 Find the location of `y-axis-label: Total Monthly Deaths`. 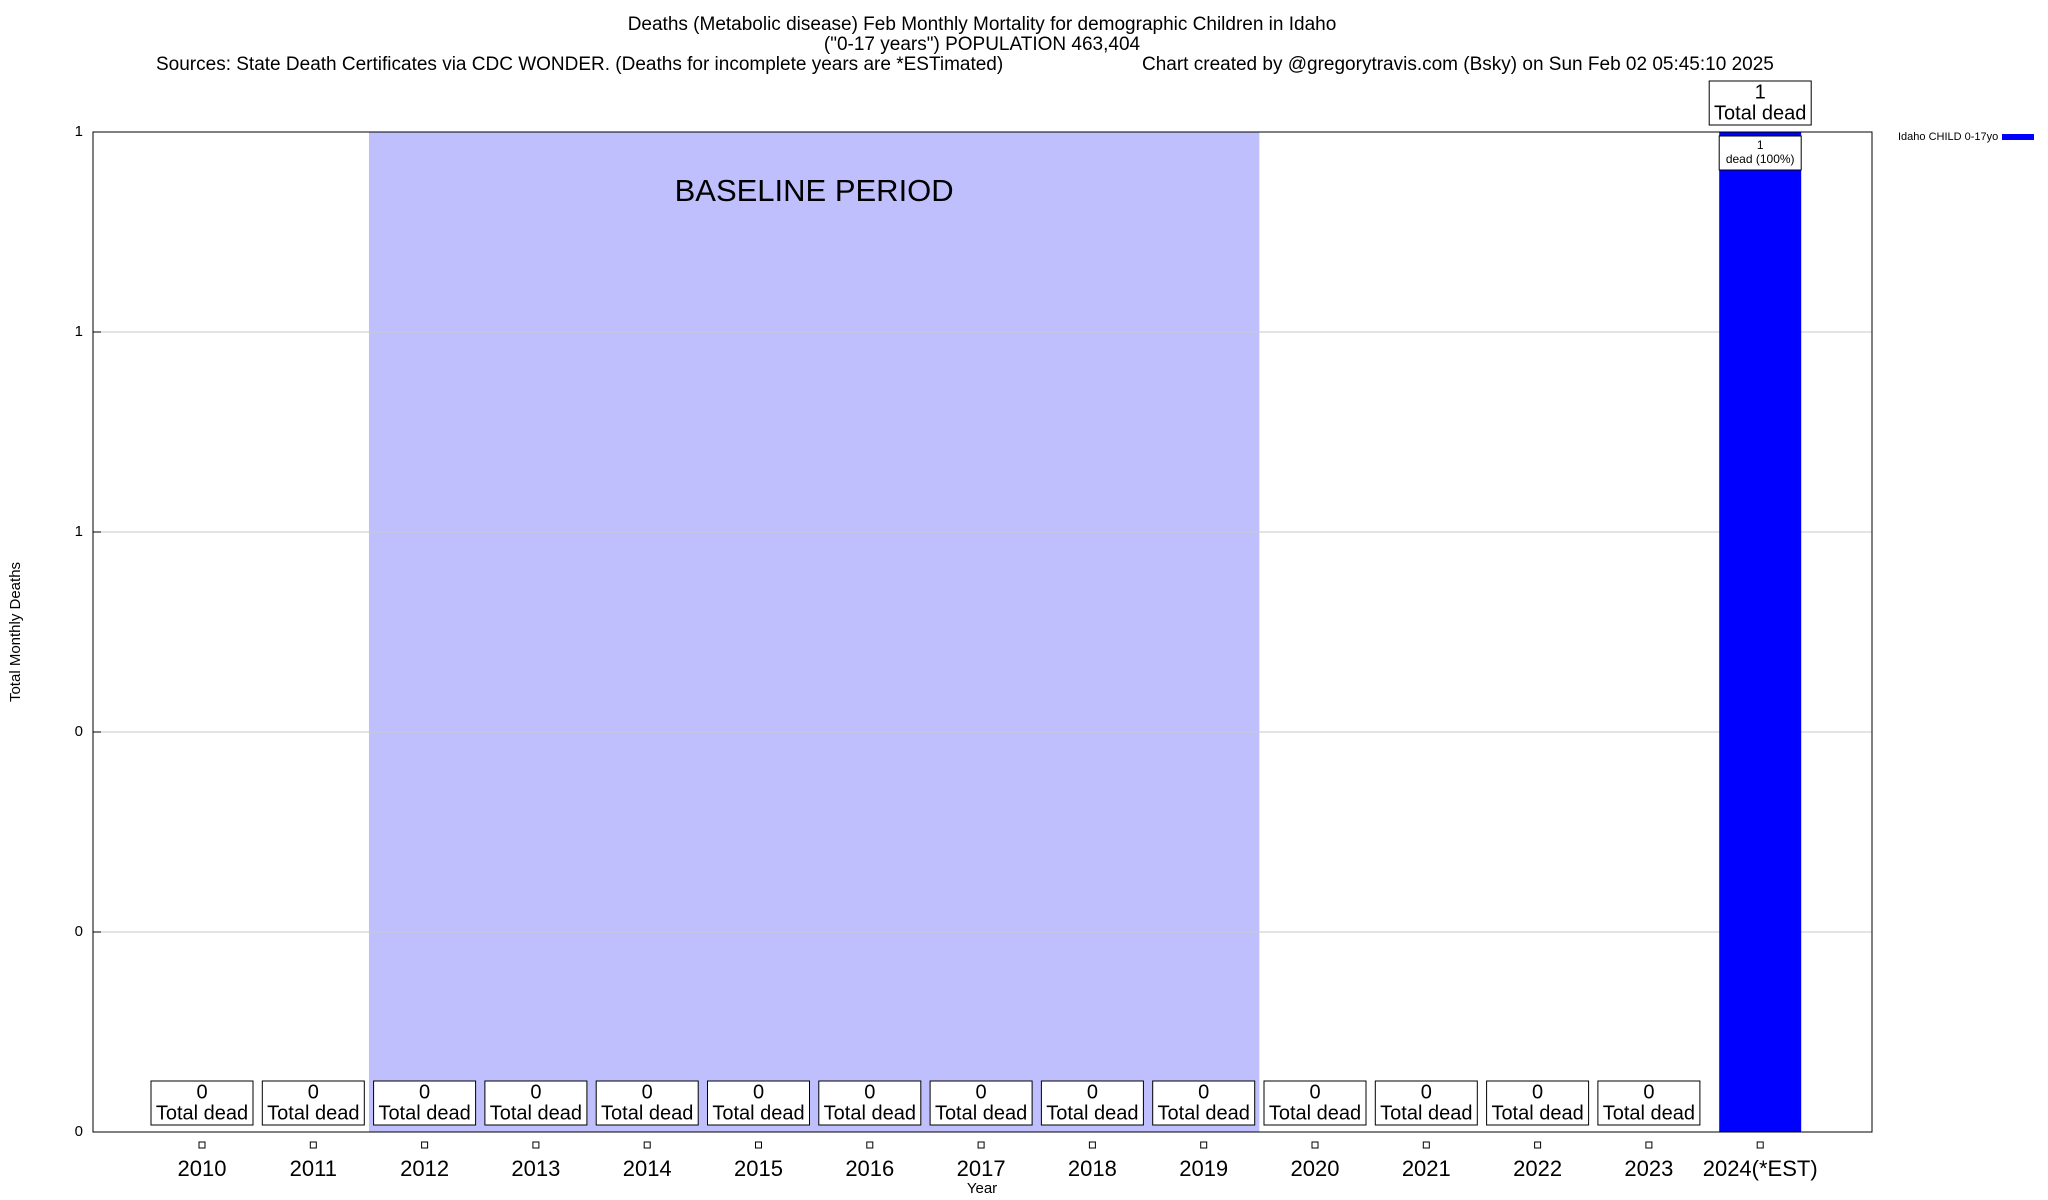

y-axis-label: Total Monthly Deaths is located at coordinates (15, 632).